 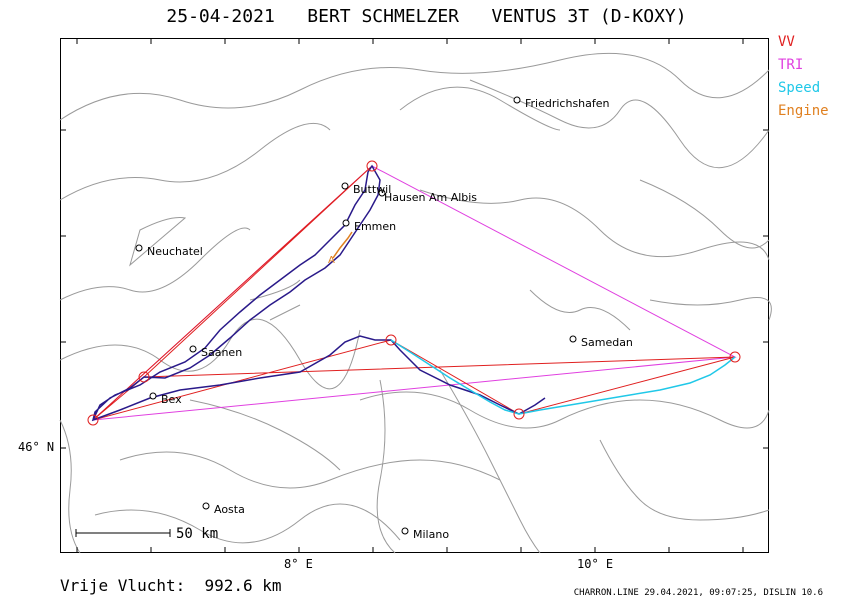 I want to click on place-buttwil: Buttwil, so click(x=372, y=189).